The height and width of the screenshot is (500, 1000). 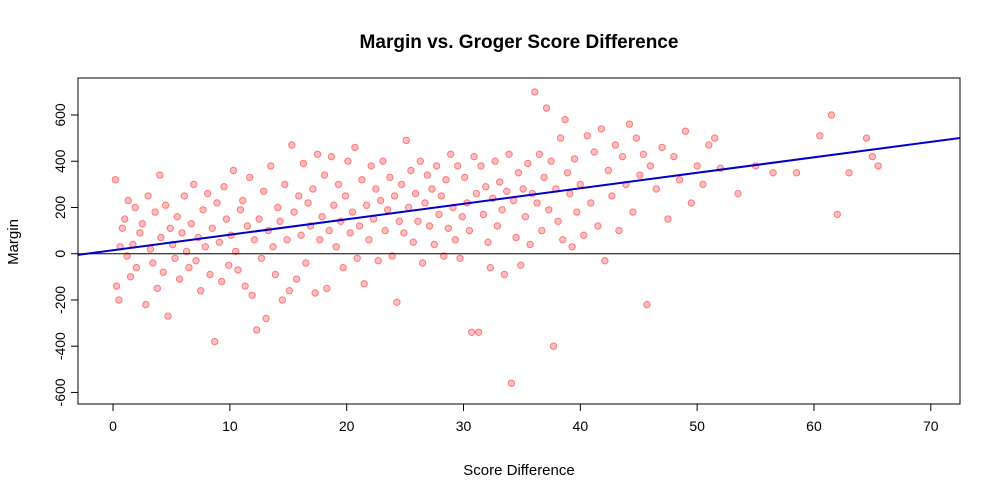 What do you see at coordinates (113, 426) in the screenshot?
I see `x-tick-label: 0` at bounding box center [113, 426].